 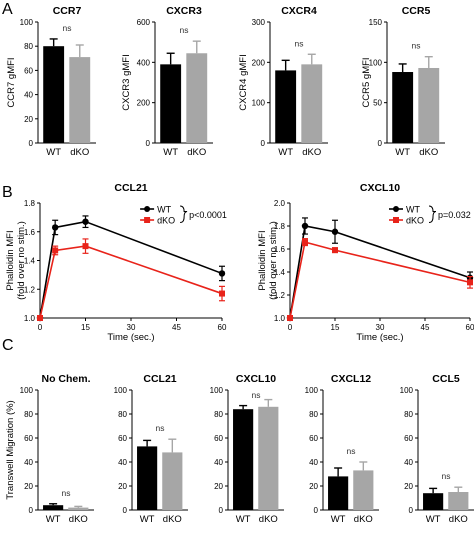 I want to click on x-tick-label: 30, so click(x=380, y=327).